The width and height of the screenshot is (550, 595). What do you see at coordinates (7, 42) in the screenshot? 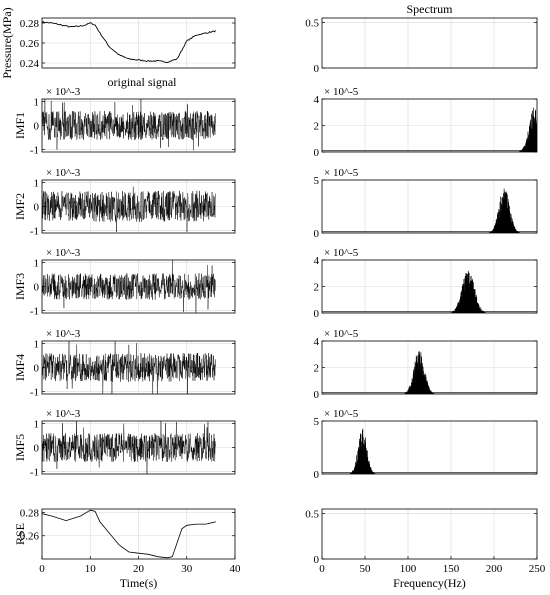
I see `y-axis-label: Pressure(MPa)` at bounding box center [7, 42].